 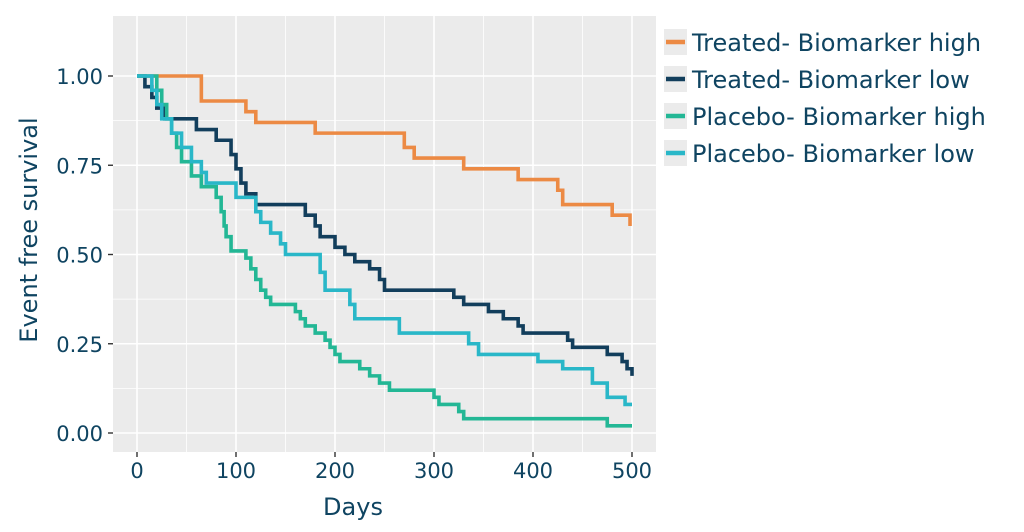 I want to click on x-tick-label: 400, so click(x=533, y=471).